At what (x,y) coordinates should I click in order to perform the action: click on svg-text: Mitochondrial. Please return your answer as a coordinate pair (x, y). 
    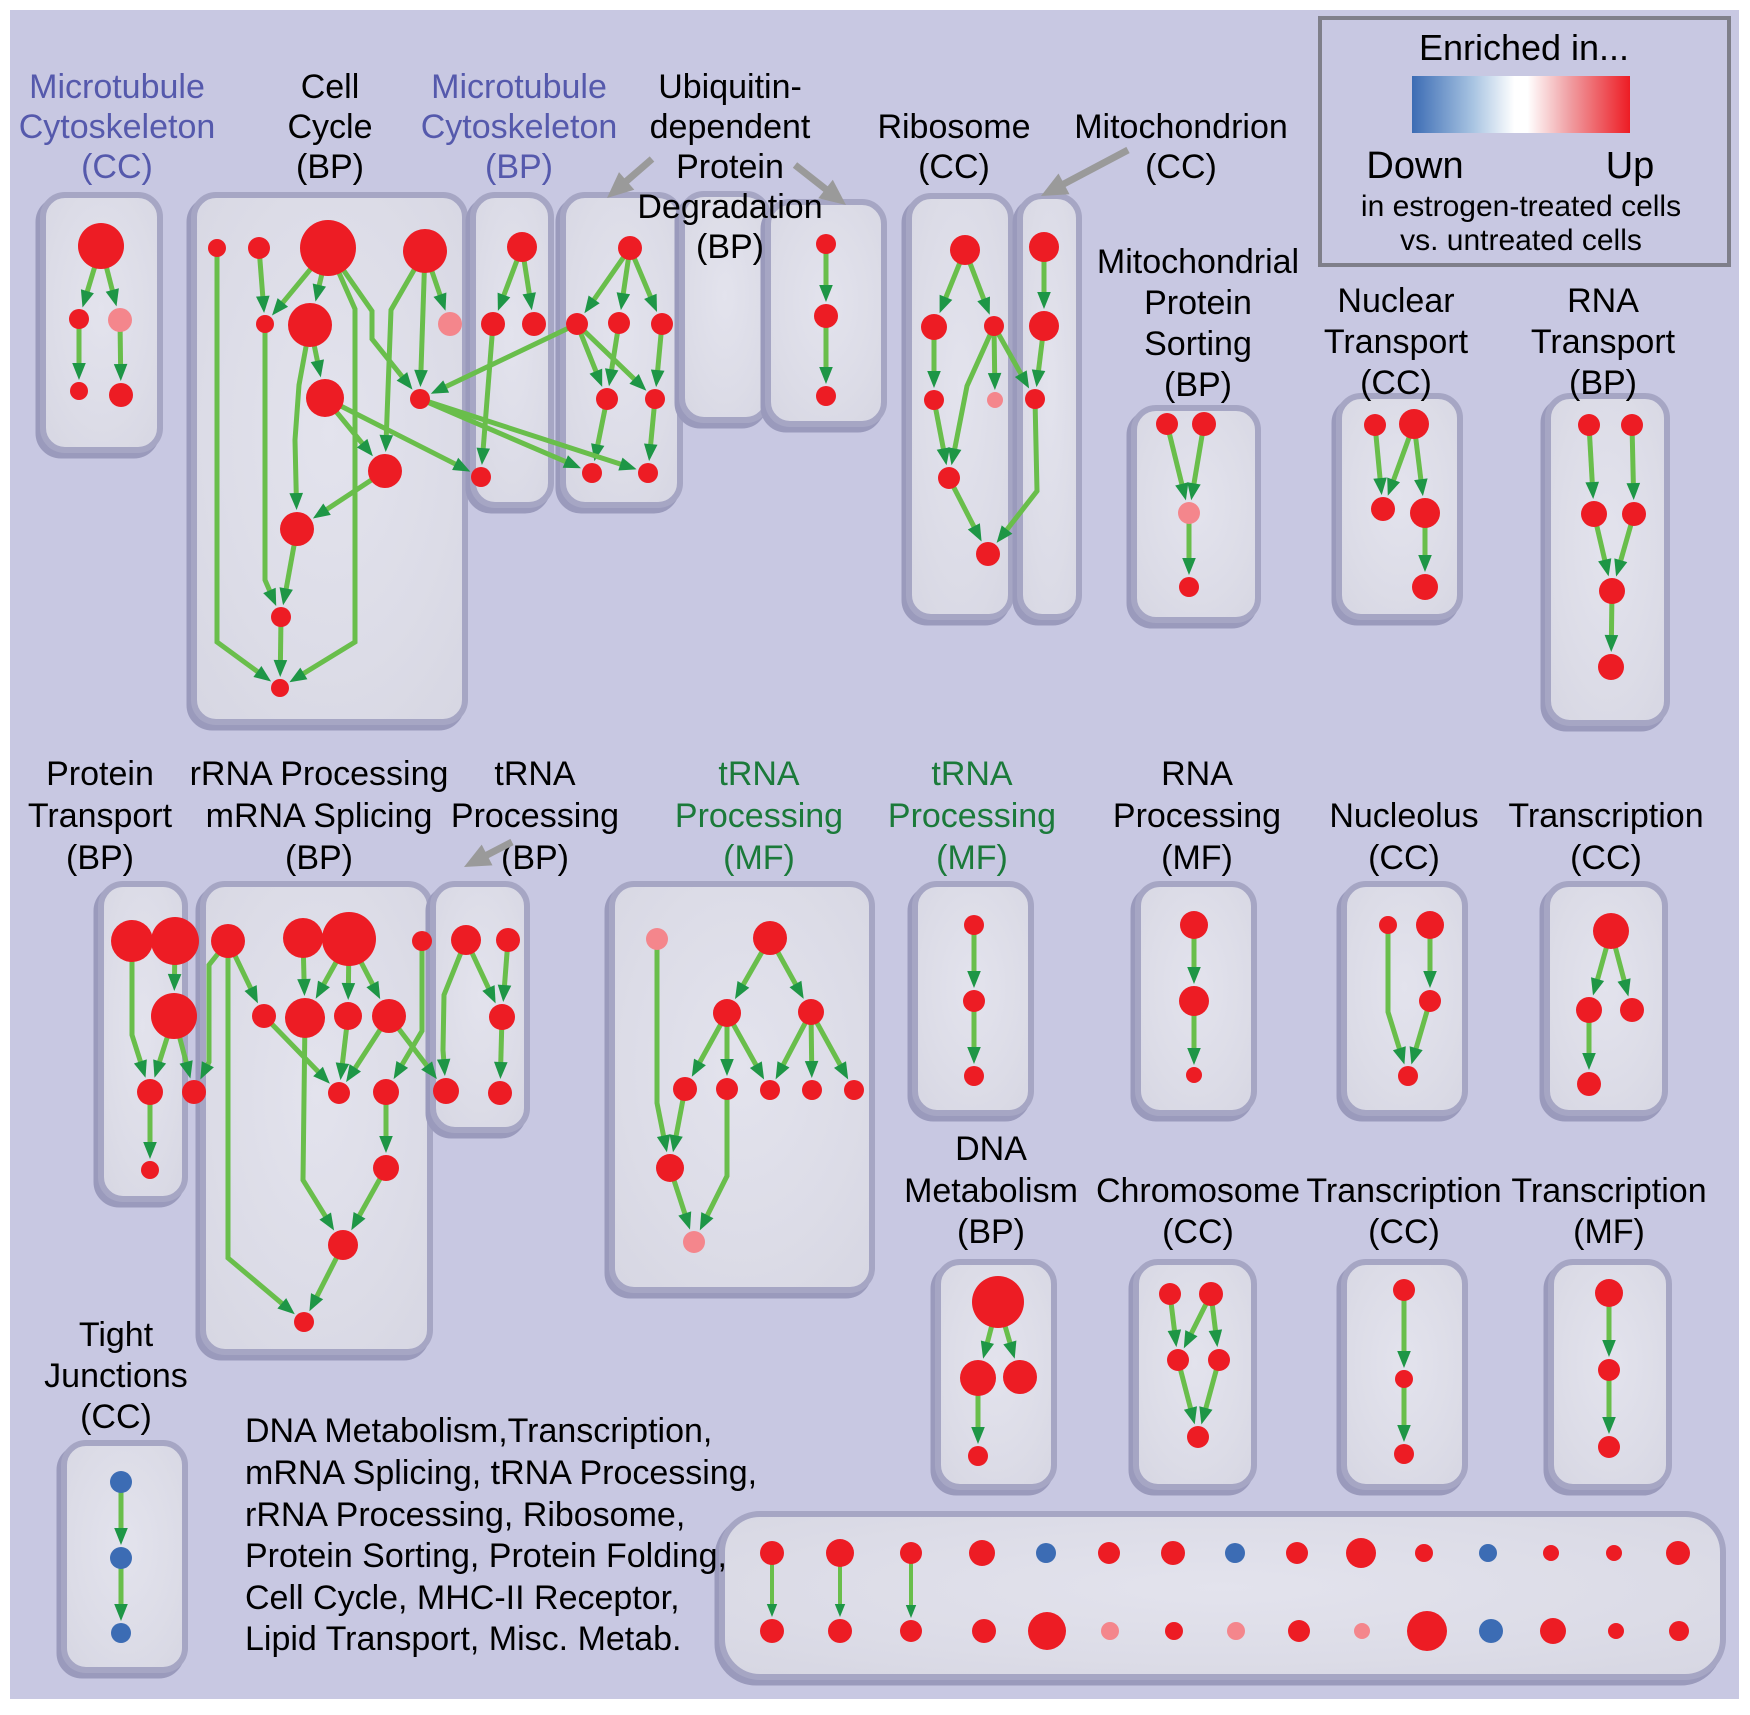
    Looking at the image, I should click on (1198, 262).